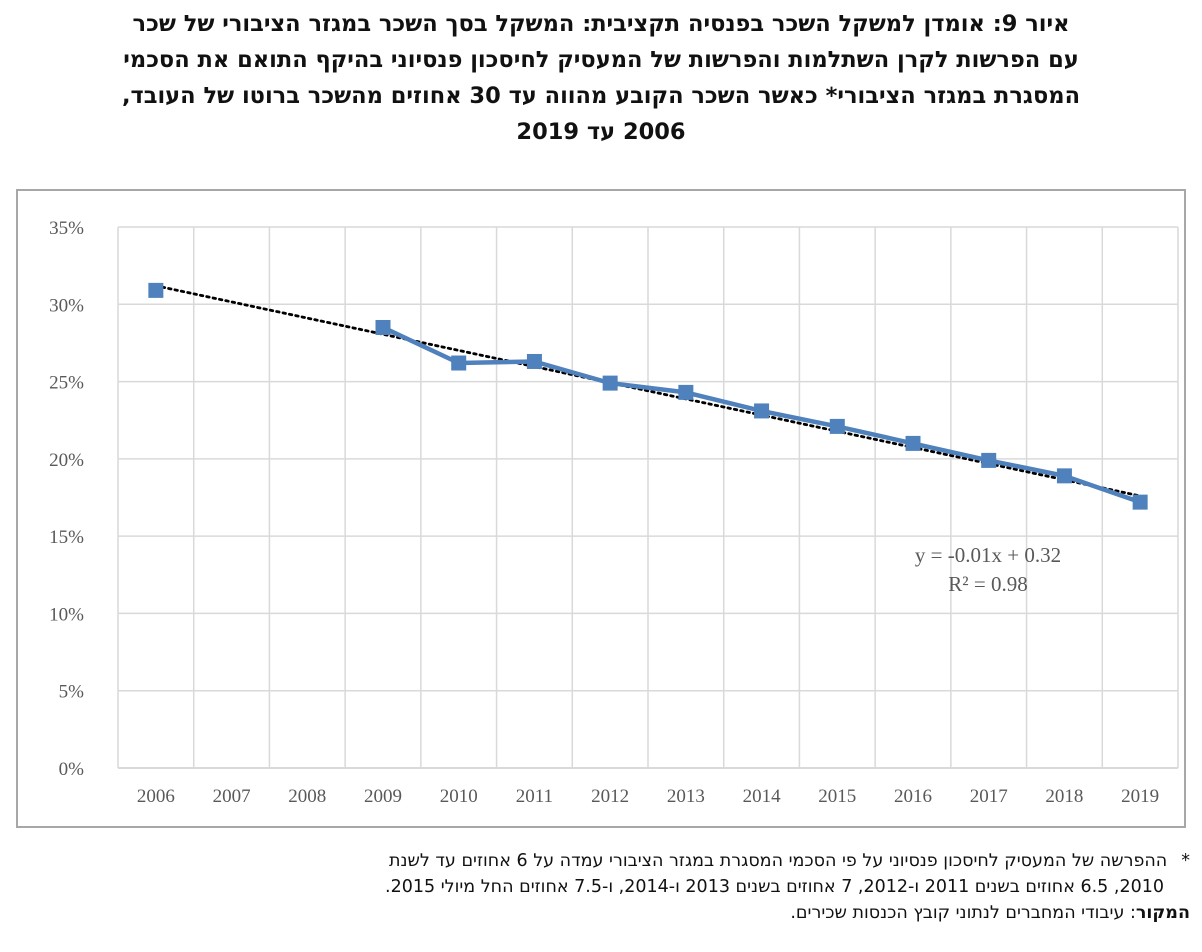 This screenshot has height=952, width=1202. Describe the element at coordinates (988, 569) in the screenshot. I see `trendline-equation: y = -0.01x + 0.32 R² = 0.98` at that location.